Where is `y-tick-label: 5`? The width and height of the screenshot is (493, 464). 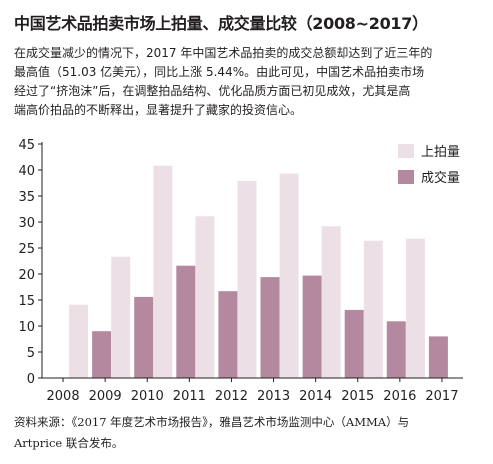
y-tick-label: 5 is located at coordinates (31, 353).